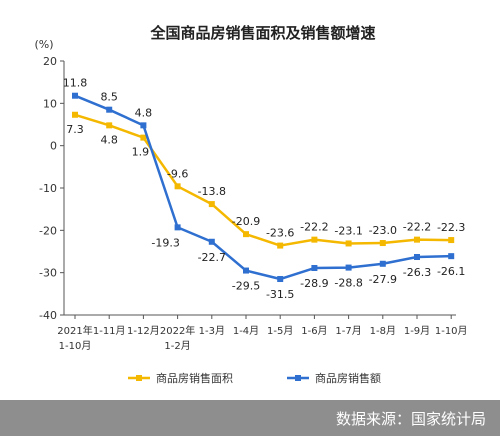 Image resolution: width=500 pixels, height=436 pixels. Describe the element at coordinates (75, 129) in the screenshot. I see `data-label-area: 7.3` at that location.